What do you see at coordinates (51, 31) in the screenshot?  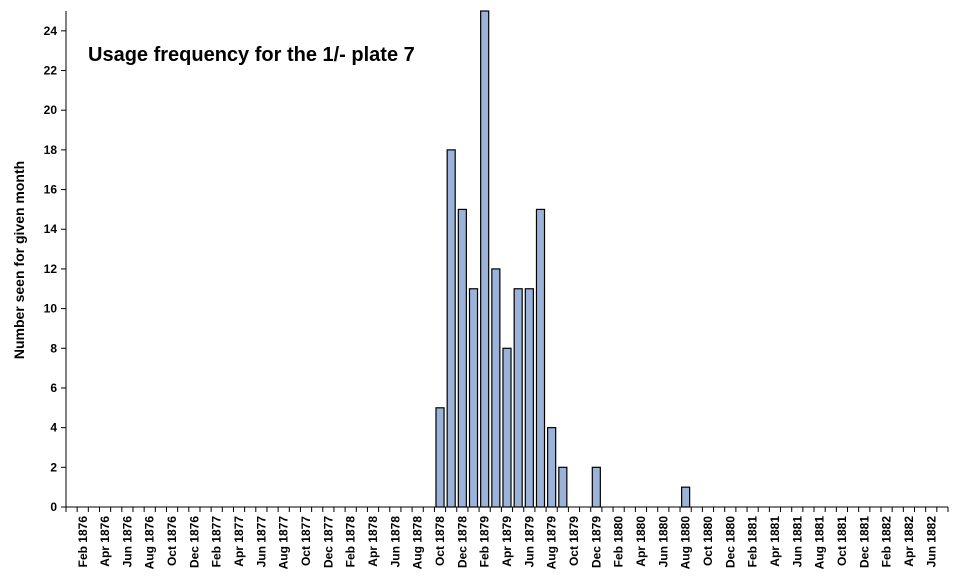 I see `y-tick-label: 24` at bounding box center [51, 31].